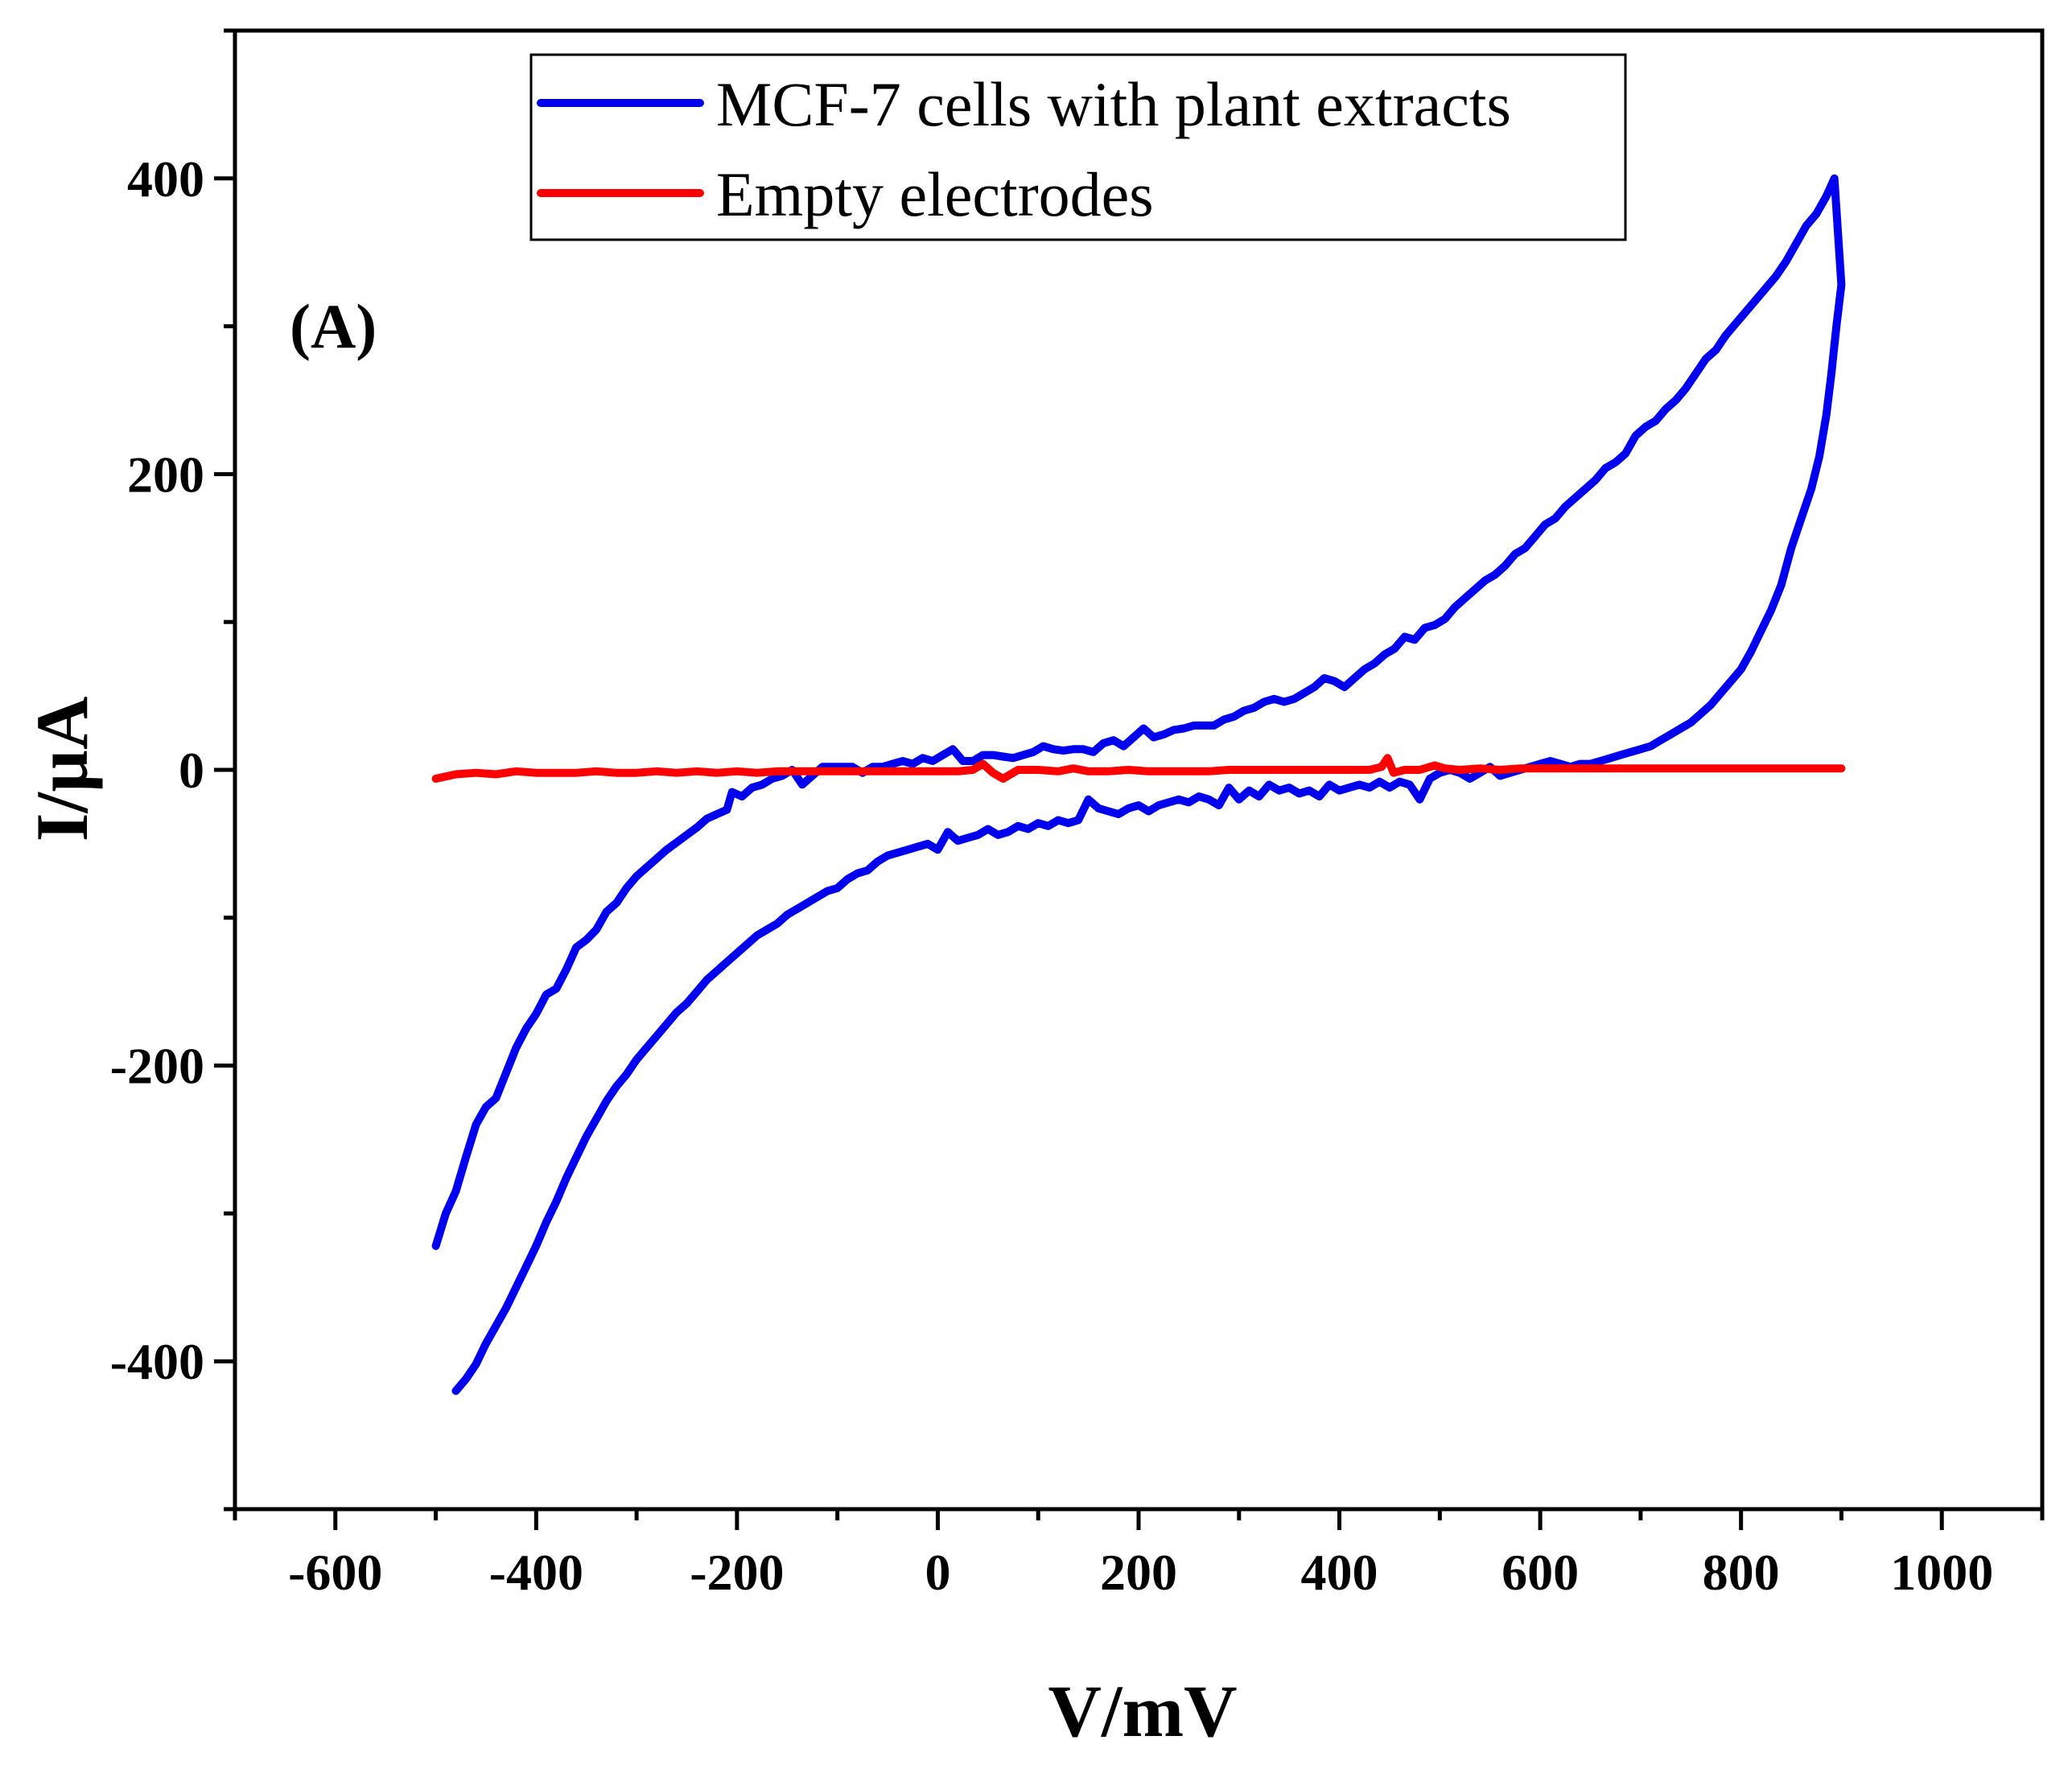 The height and width of the screenshot is (1773, 2072). What do you see at coordinates (334, 326) in the screenshot?
I see `panel-label: (A)` at bounding box center [334, 326].